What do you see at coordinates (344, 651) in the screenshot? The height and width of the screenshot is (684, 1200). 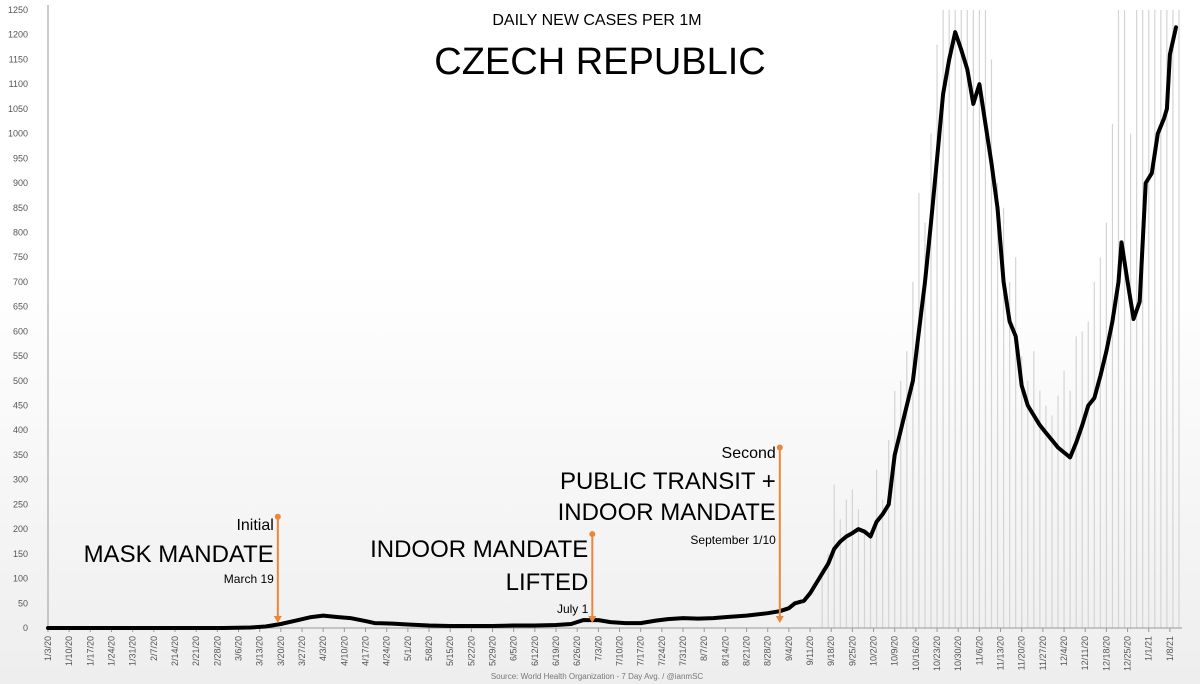 I see `x-tick-label: 4/10/20` at bounding box center [344, 651].